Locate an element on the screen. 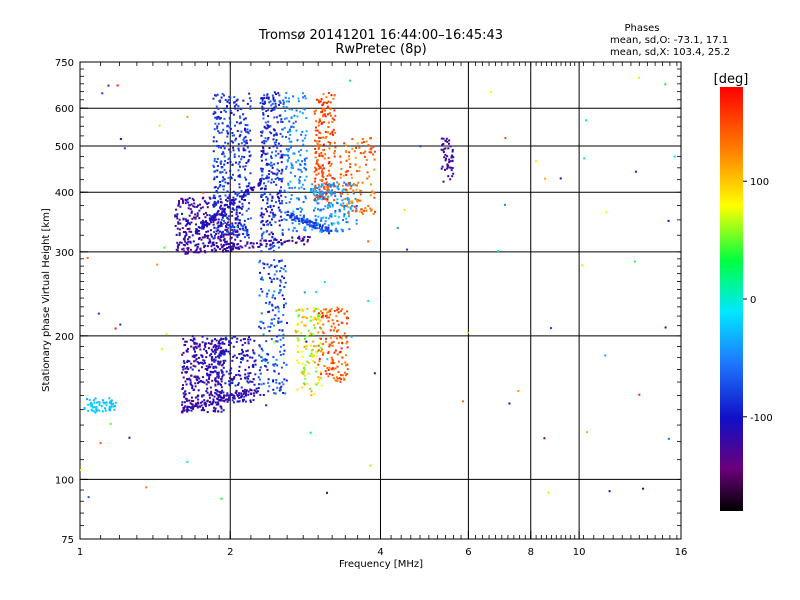  y-tick-label: 500 is located at coordinates (64, 147).